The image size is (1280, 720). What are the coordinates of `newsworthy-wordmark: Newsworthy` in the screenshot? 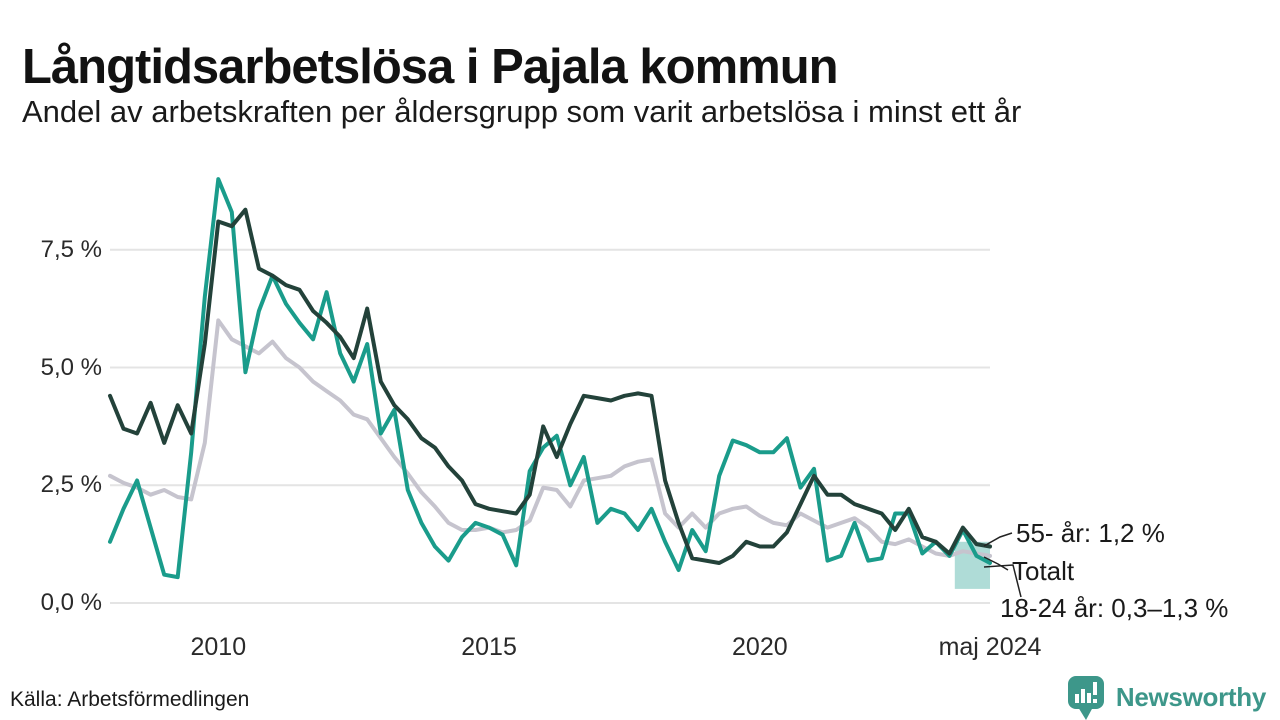 It's located at (1190, 697).